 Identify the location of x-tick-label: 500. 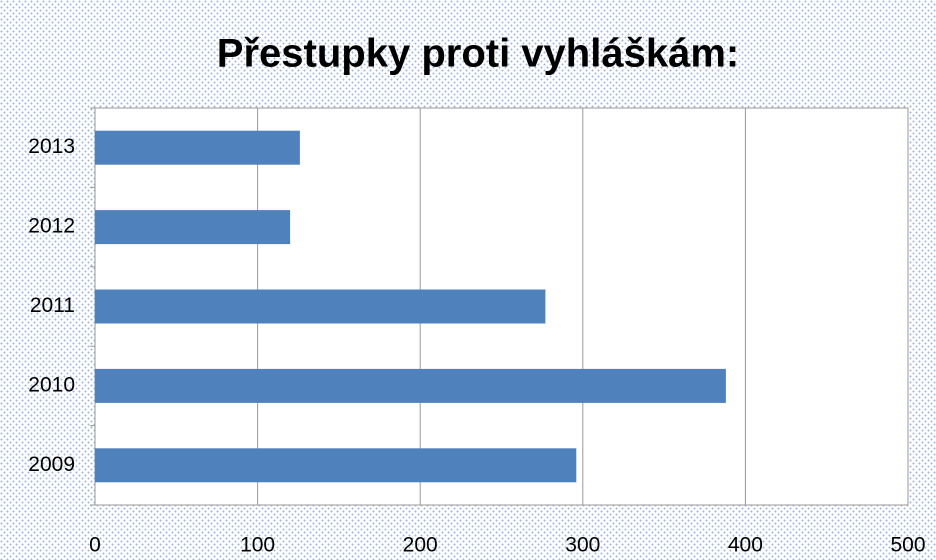
(907, 545).